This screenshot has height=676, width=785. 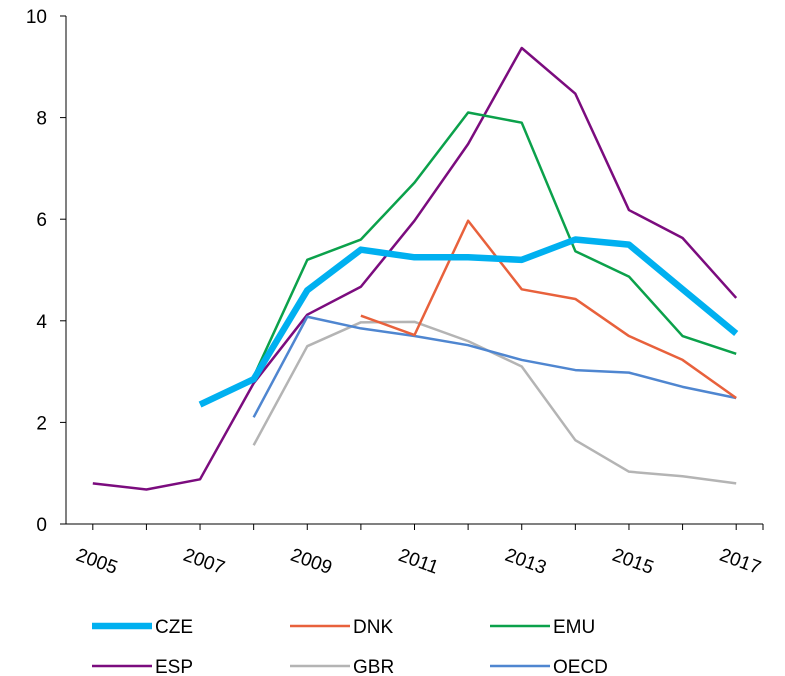 I want to click on x-tick-label: 2007, so click(x=203, y=562).